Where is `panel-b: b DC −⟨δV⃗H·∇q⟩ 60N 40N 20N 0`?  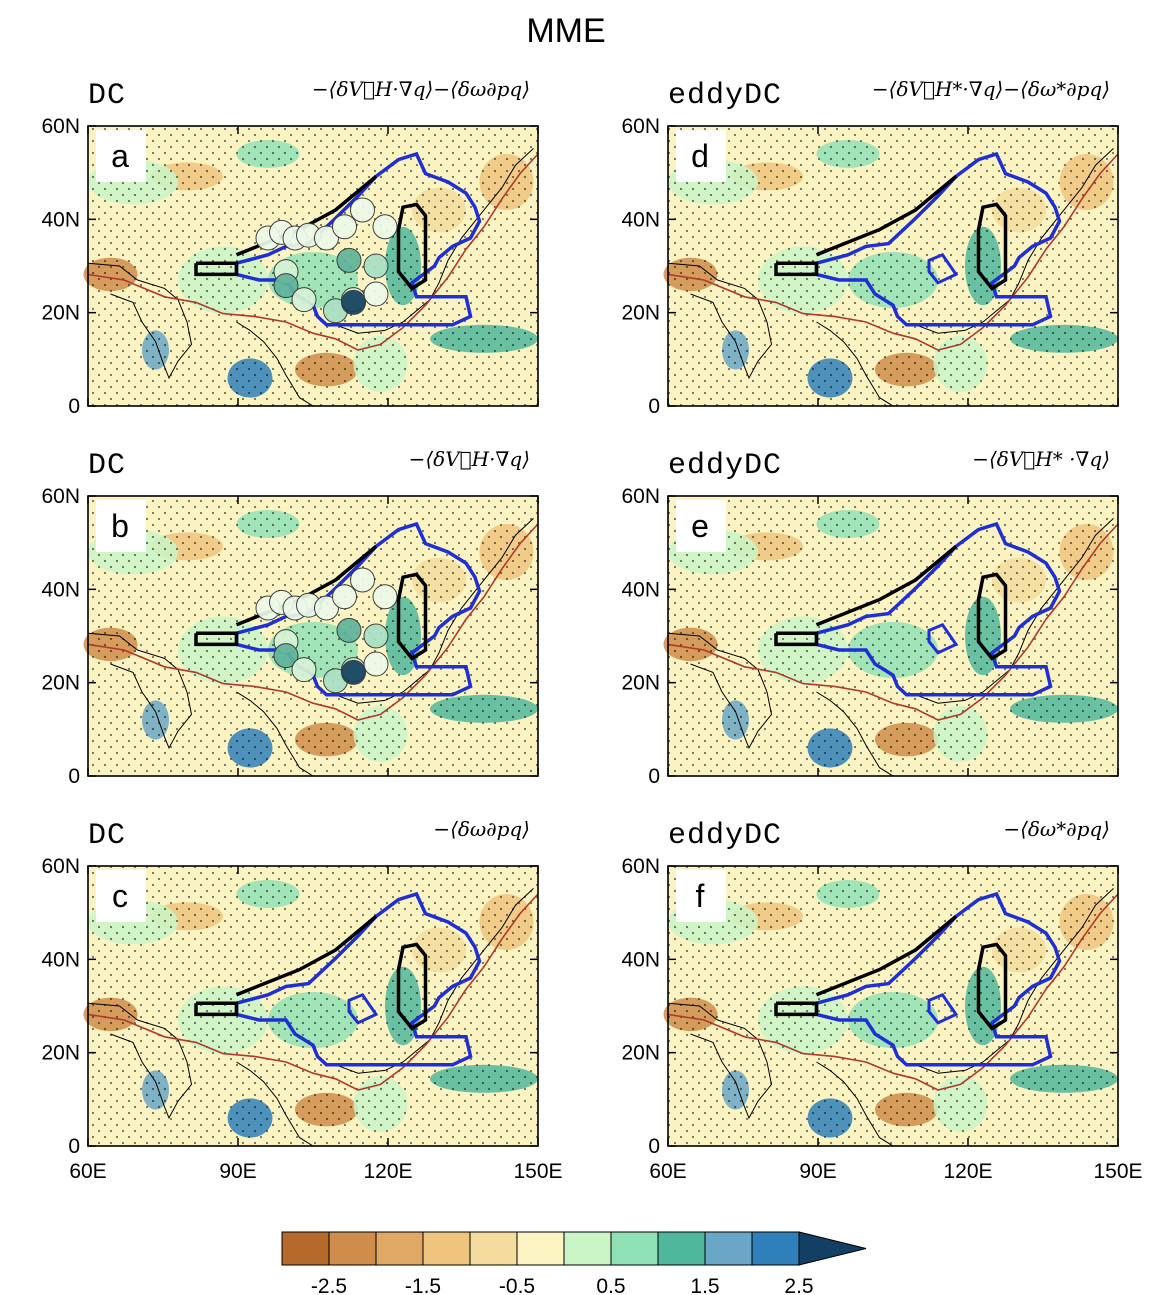
panel-b: b DC −⟨δV⃗H·∇q⟩ 60N 40N 20N 0 is located at coordinates (290, 617).